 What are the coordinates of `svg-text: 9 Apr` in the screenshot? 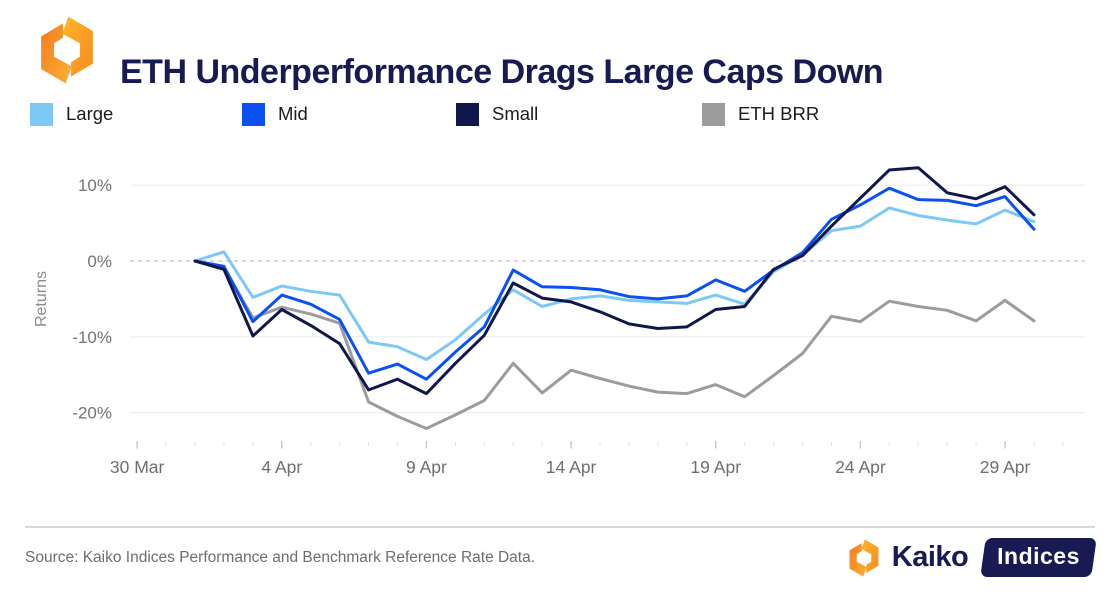 It's located at (426, 467).